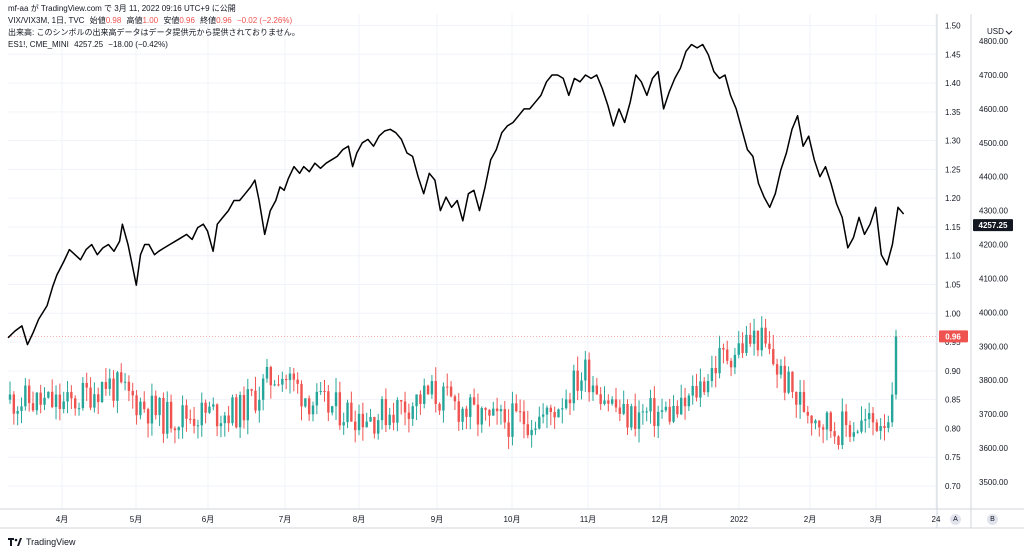 This screenshot has height=555, width=1024. Describe the element at coordinates (810, 519) in the screenshot. I see `x-axis-tick-label: 2月` at that location.